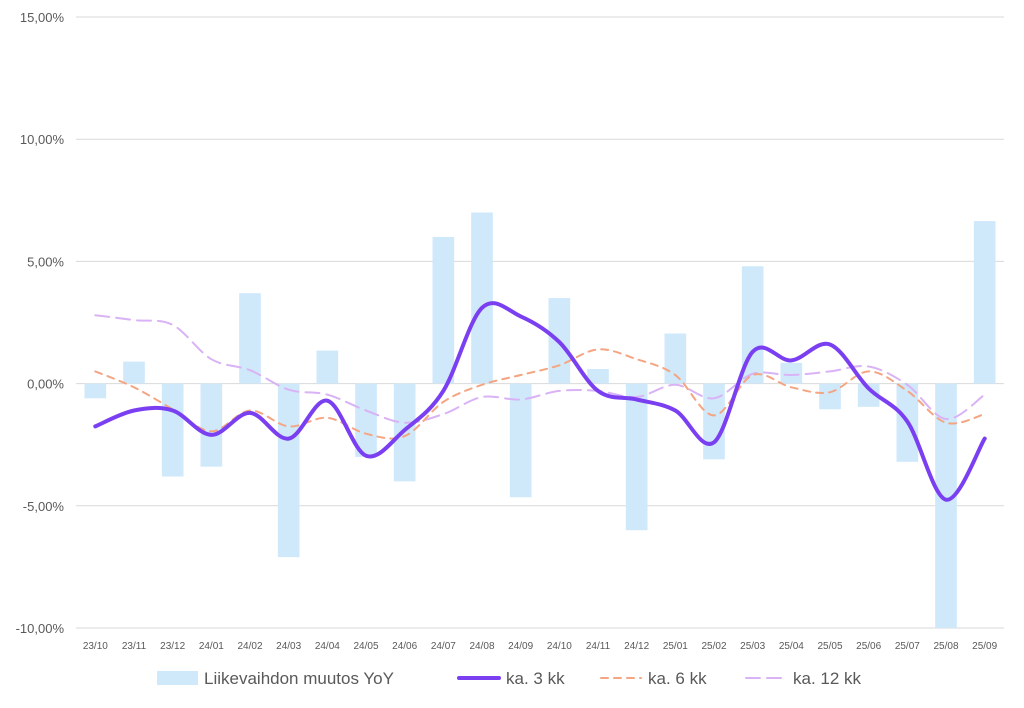  What do you see at coordinates (559, 646) in the screenshot?
I see `x-tick-label: 24/10` at bounding box center [559, 646].